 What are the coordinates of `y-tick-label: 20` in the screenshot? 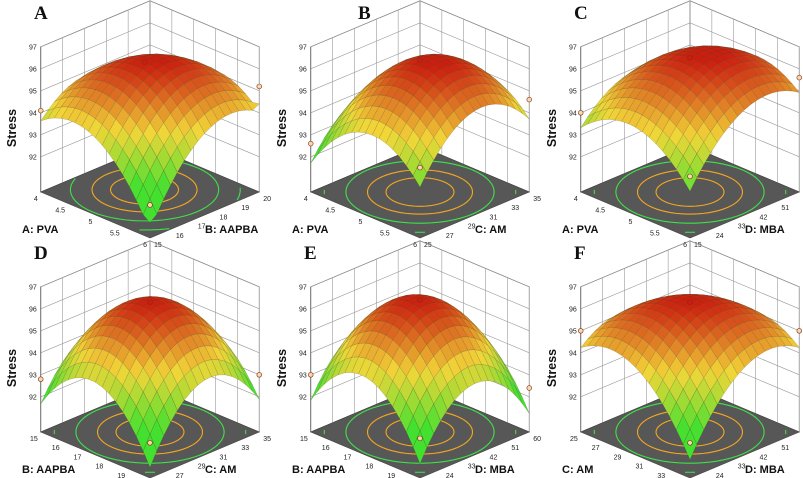 It's located at (267, 199).